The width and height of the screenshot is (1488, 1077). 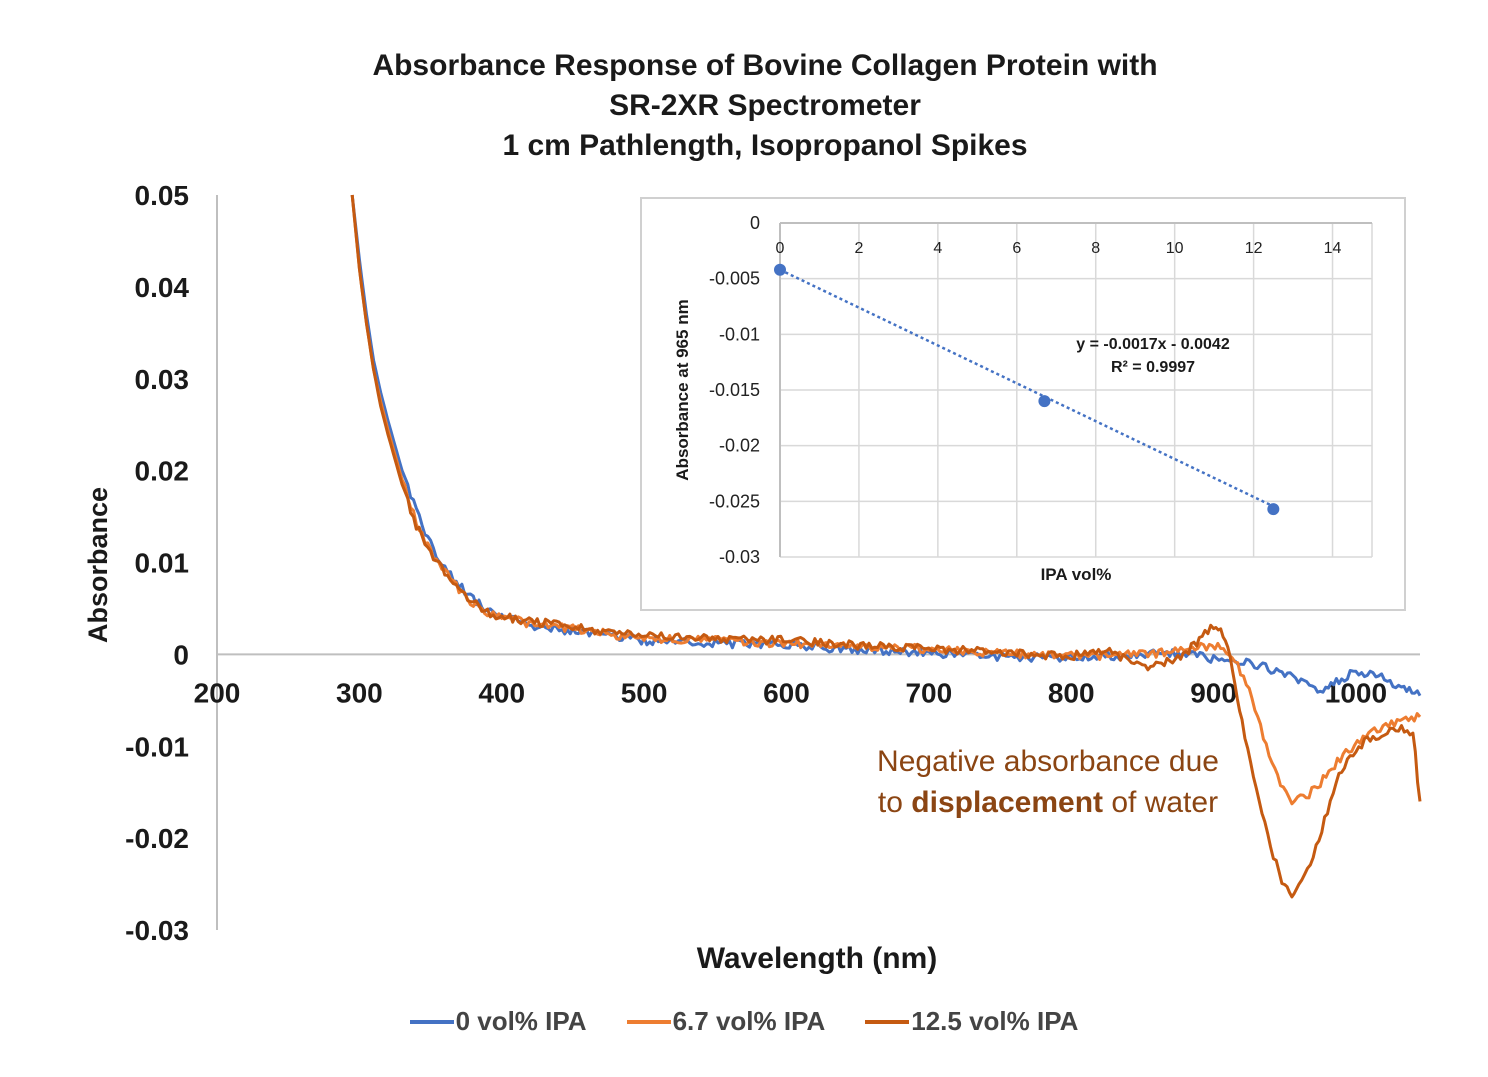 I want to click on x-tick-label: 900, so click(x=1213, y=692).